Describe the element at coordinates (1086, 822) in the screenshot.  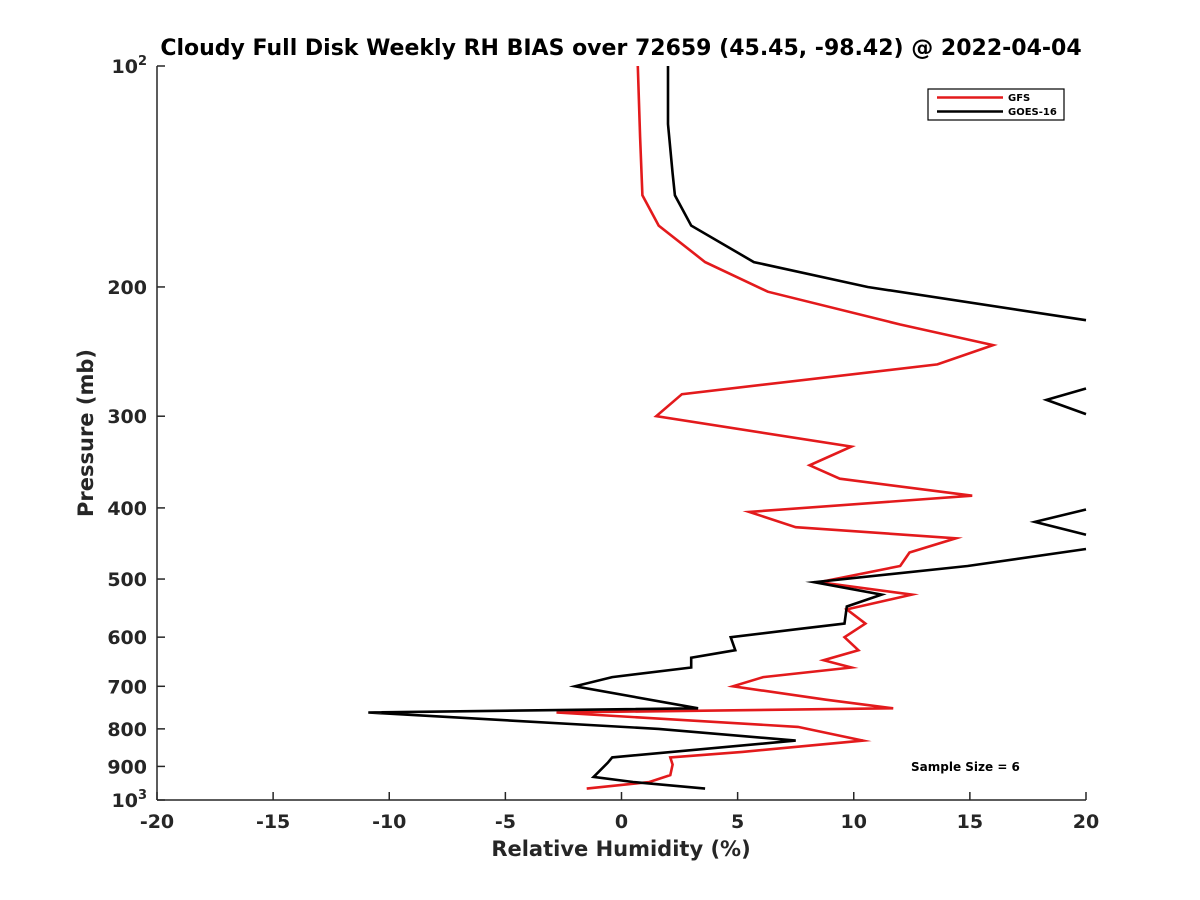
I see `x-tick-label: 20` at that location.